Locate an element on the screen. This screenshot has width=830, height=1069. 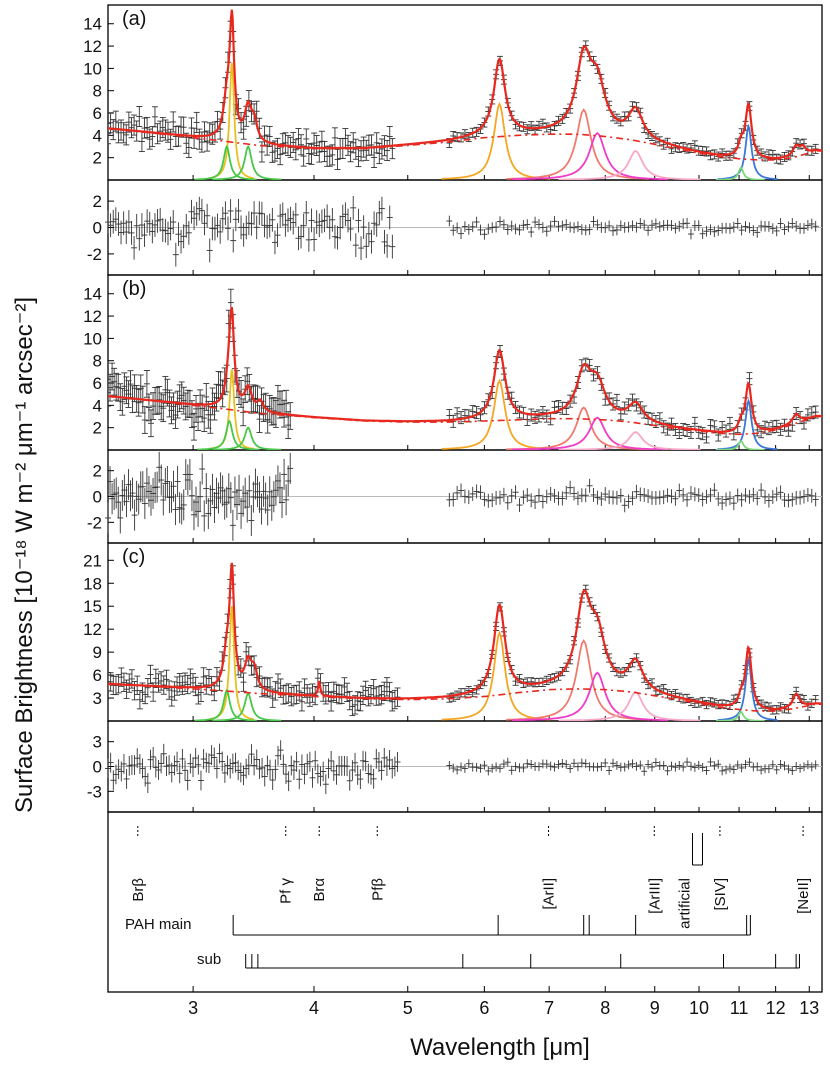
x-axis-tick-label: 10 is located at coordinates (699, 1008).